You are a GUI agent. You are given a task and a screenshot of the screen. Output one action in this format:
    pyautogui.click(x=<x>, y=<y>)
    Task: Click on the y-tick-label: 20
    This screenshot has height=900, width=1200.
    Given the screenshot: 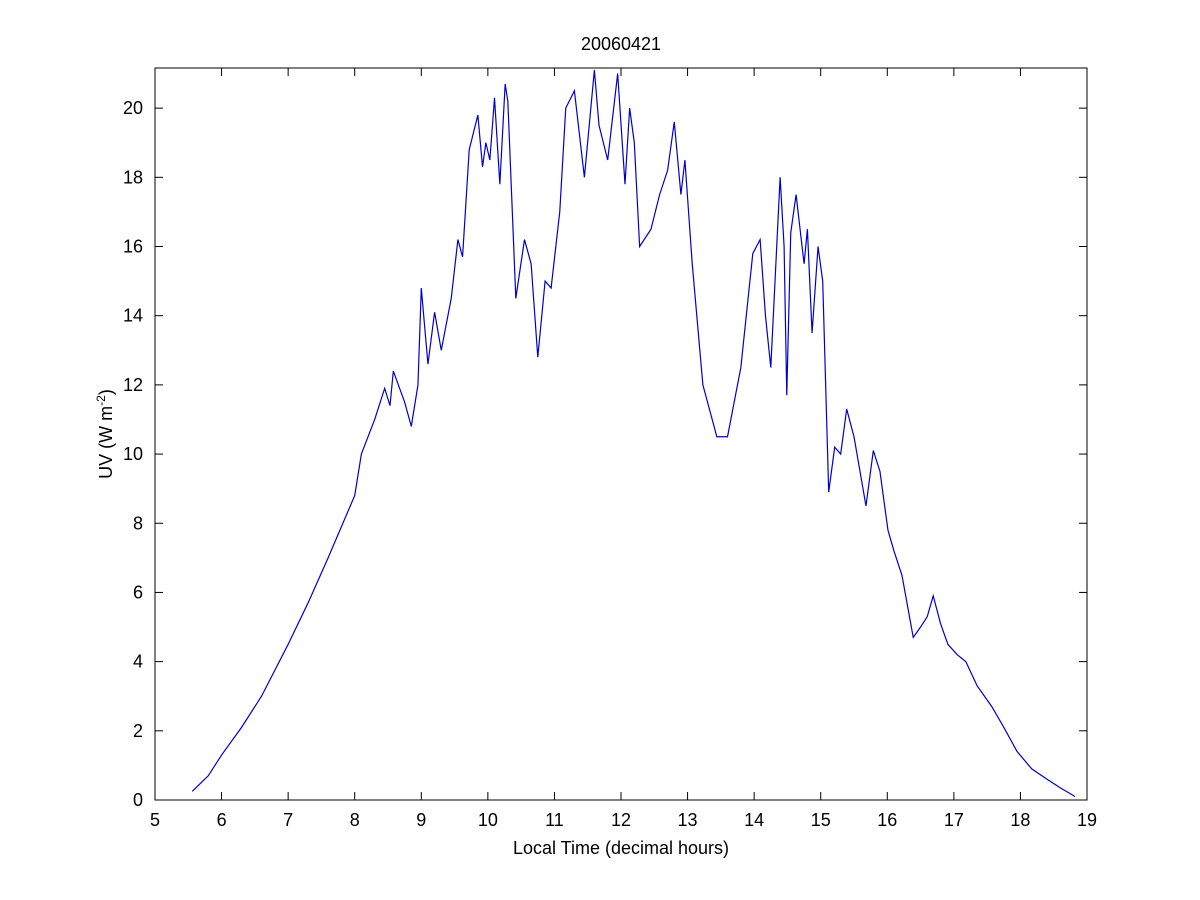 What is the action you would take?
    pyautogui.click(x=133, y=108)
    